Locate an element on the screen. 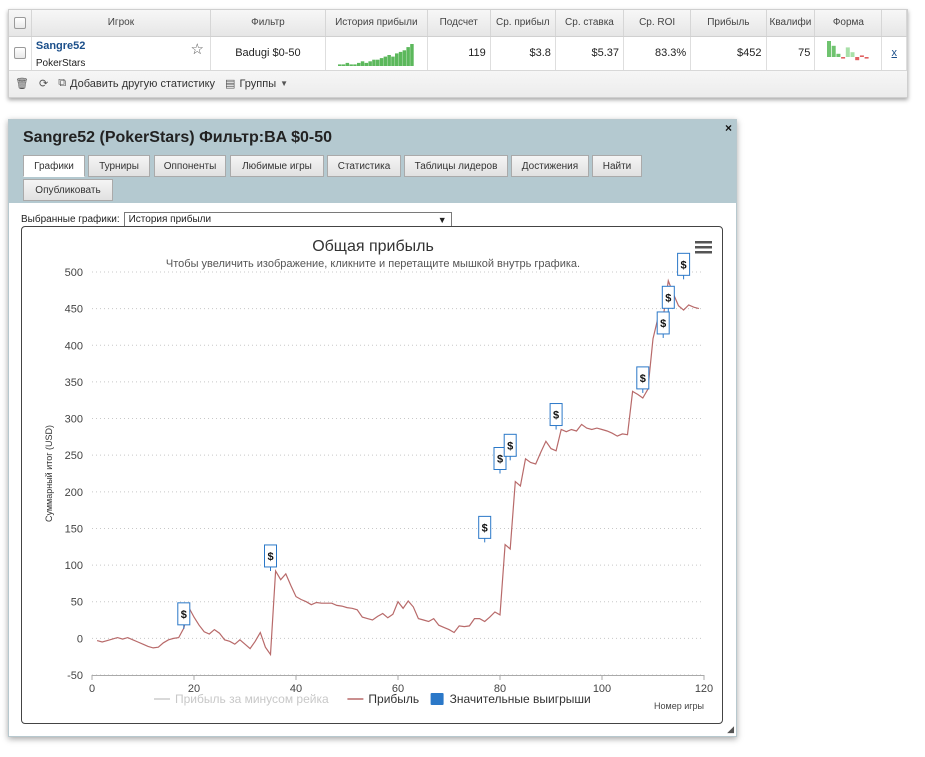 The height and width of the screenshot is (757, 925). profit-history-cell is located at coordinates (376, 53).